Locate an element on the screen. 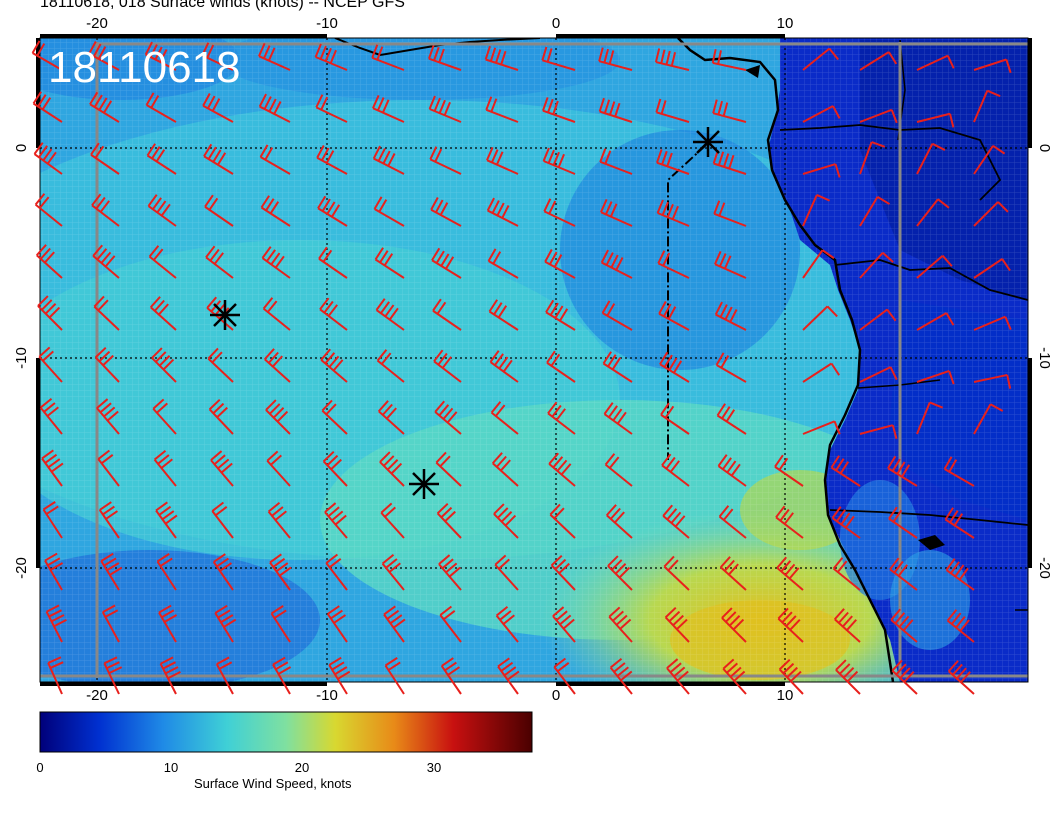  y-tick-left: -10 is located at coordinates (21, 358).